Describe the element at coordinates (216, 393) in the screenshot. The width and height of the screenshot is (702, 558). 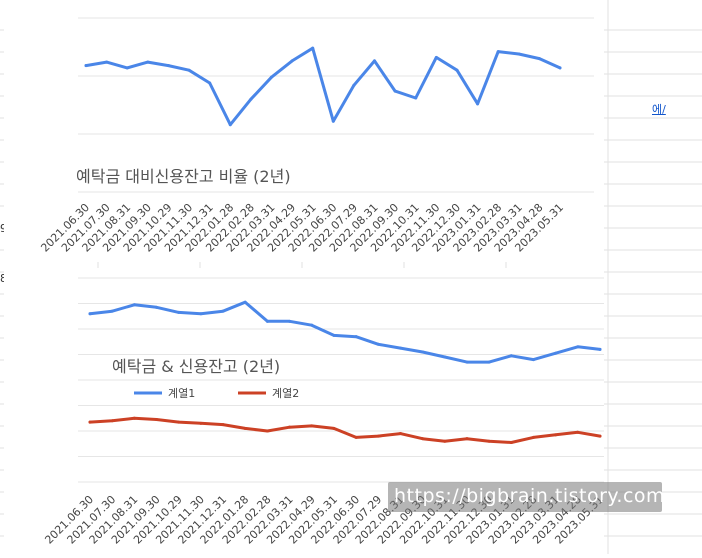
I see `legend: 계열1 계열2` at that location.